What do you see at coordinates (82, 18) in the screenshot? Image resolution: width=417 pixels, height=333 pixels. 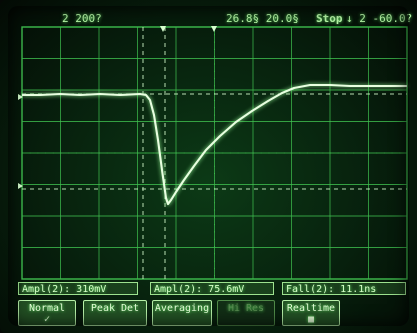 I see `channel-scale-readout: 2 200?` at bounding box center [82, 18].